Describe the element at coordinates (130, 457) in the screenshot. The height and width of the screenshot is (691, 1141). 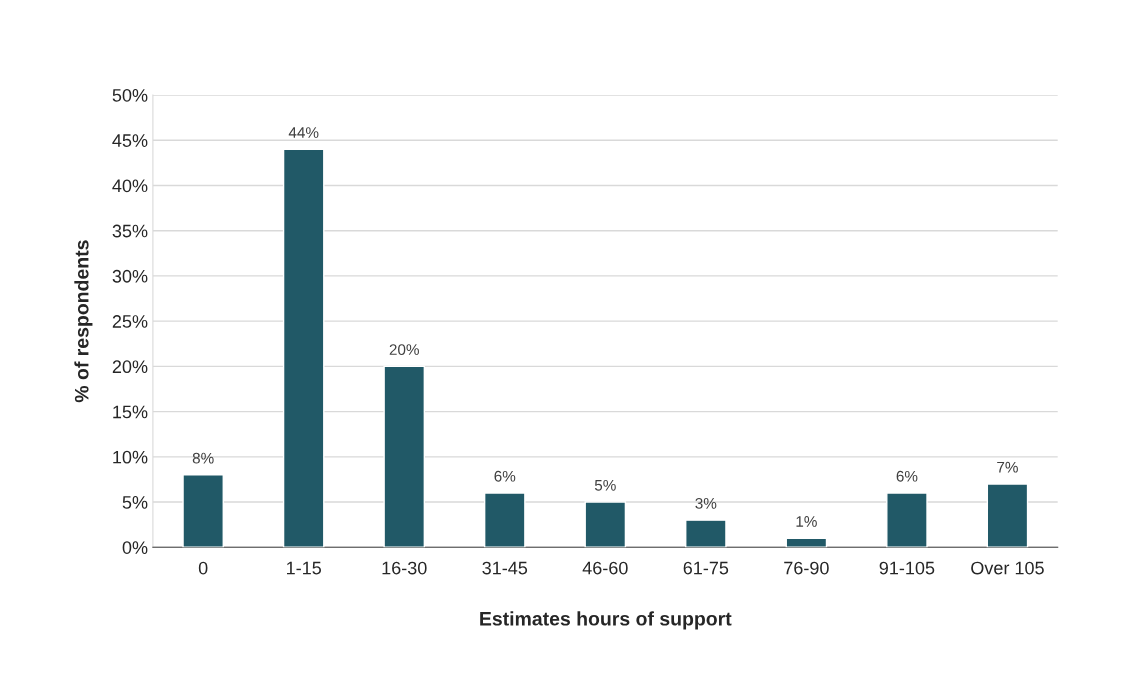
I see `y-tick-label: 10%` at that location.